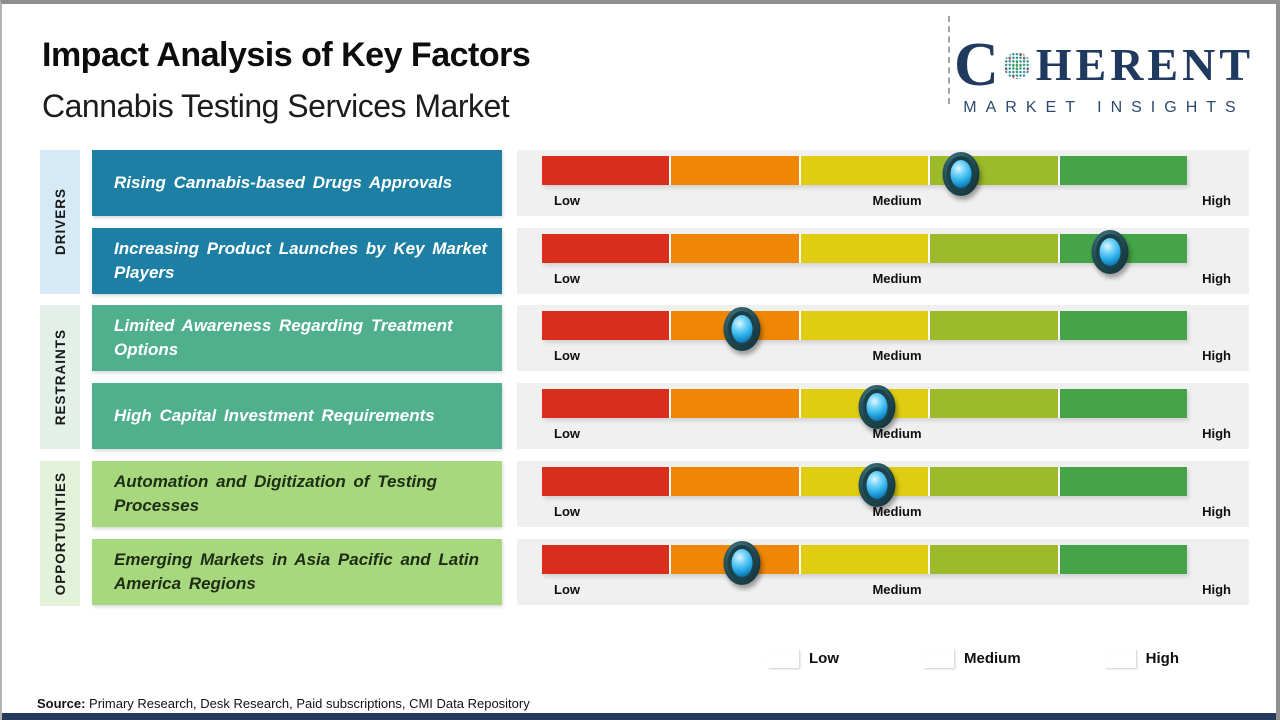 The image size is (1280, 720). Describe the element at coordinates (976, 65) in the screenshot. I see `logo-letter-c: C` at that location.